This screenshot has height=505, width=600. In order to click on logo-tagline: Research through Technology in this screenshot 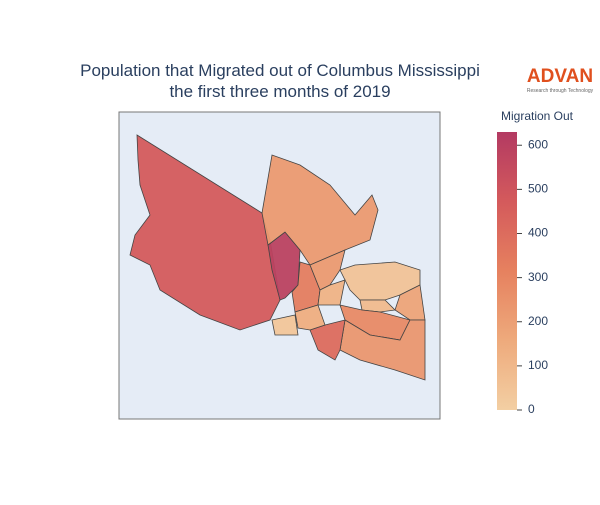, I will do `click(560, 91)`.